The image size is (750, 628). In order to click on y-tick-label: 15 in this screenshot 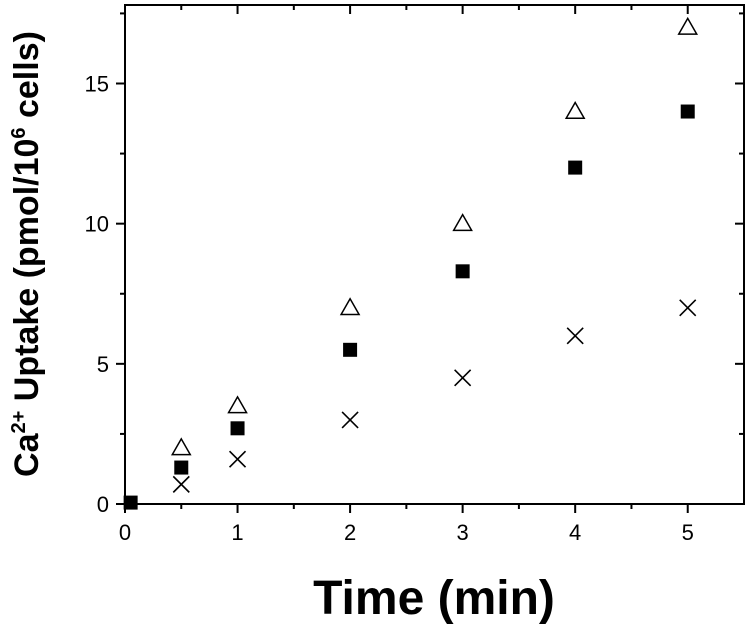, I will do `click(97, 83)`.